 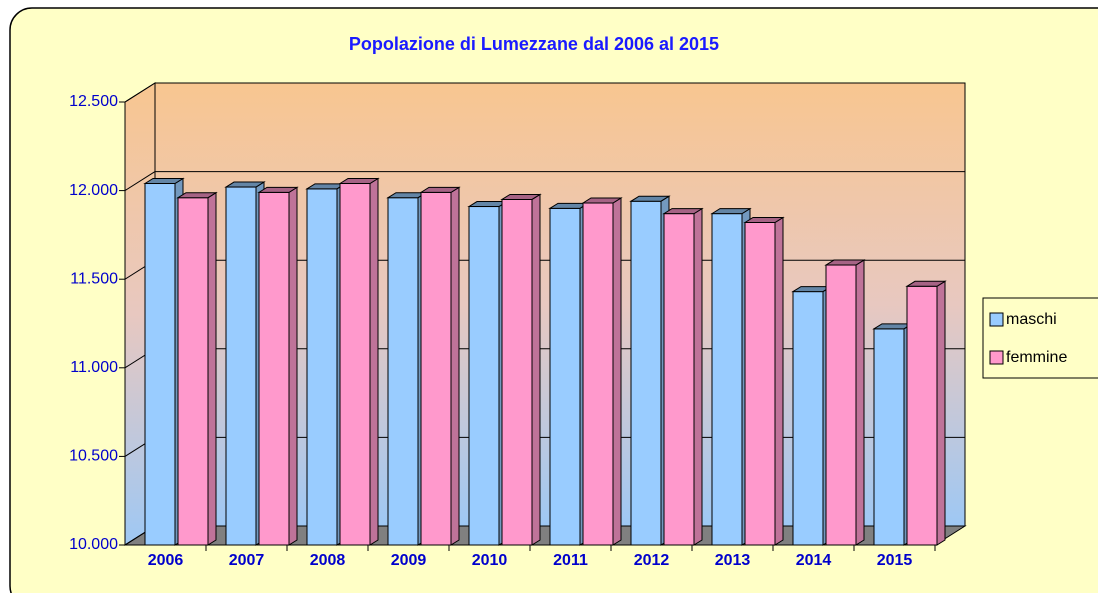 What do you see at coordinates (93, 456) in the screenshot?
I see `y-tick-label: 10.500` at bounding box center [93, 456].